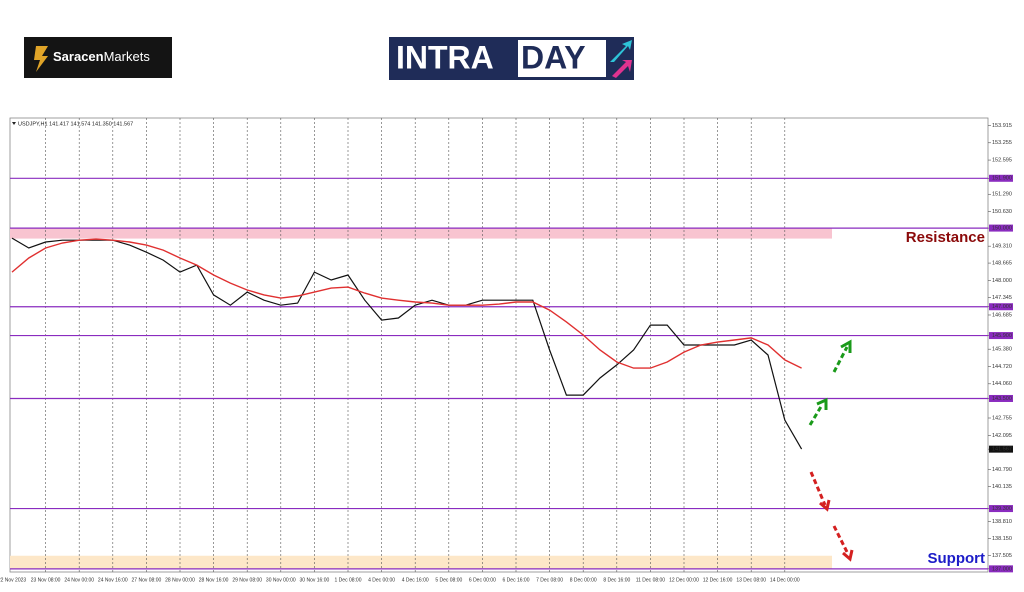 The height and width of the screenshot is (592, 1024). Describe the element at coordinates (79, 580) in the screenshot. I see `x-tick-label: 24 Nov 00:00` at that location.